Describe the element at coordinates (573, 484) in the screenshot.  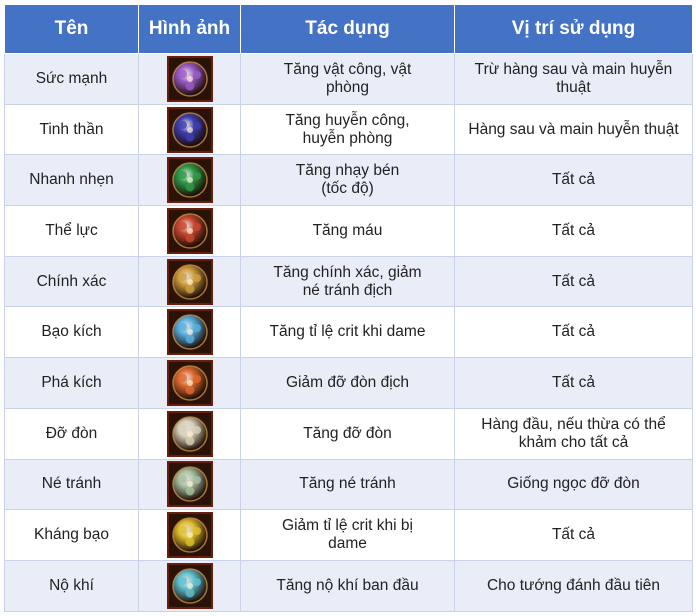
I see `gem-position: Giống ngọc đỡ đòn` at that location.